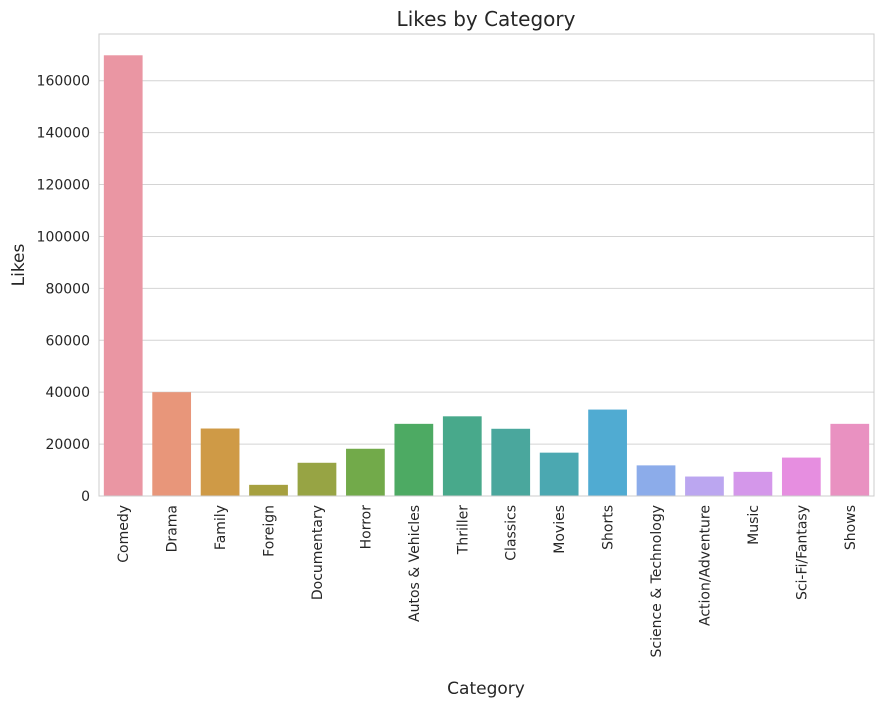 The height and width of the screenshot is (711, 883). What do you see at coordinates (657, 581) in the screenshot?
I see `x-tick-label: Science & Technology` at bounding box center [657, 581].